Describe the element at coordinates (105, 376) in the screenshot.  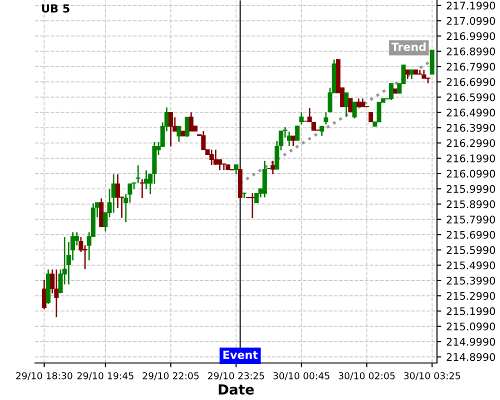
I see `x-tick-label: 29/10 19:45` at that location.